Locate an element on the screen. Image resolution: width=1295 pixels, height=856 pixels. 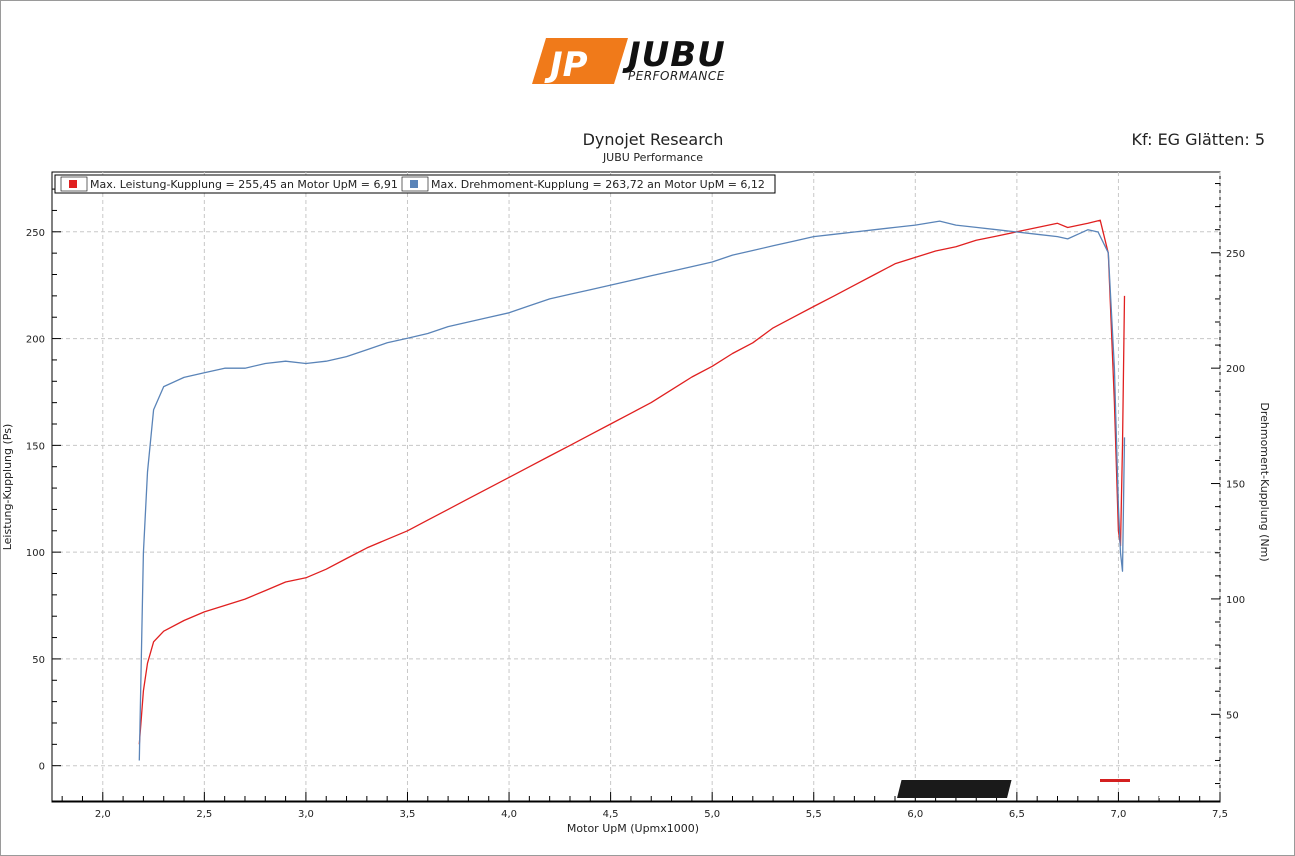
x-axis-label: Motor UpM (Upmx1000) is located at coordinates (633, 828).